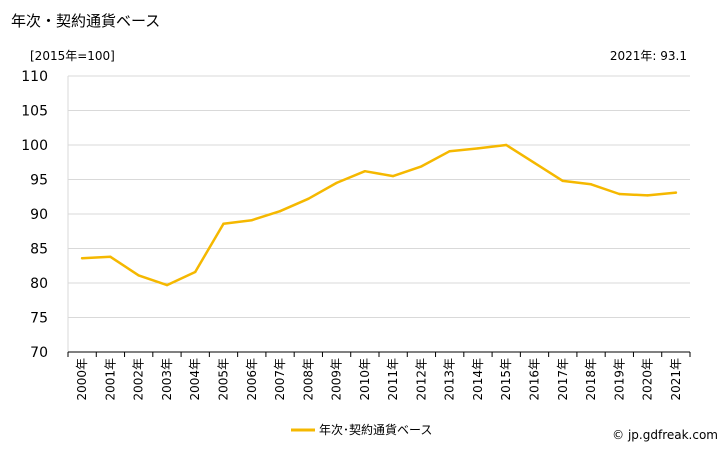 The image size is (728, 450). I want to click on x-tick-label: 2021年, so click(676, 379).